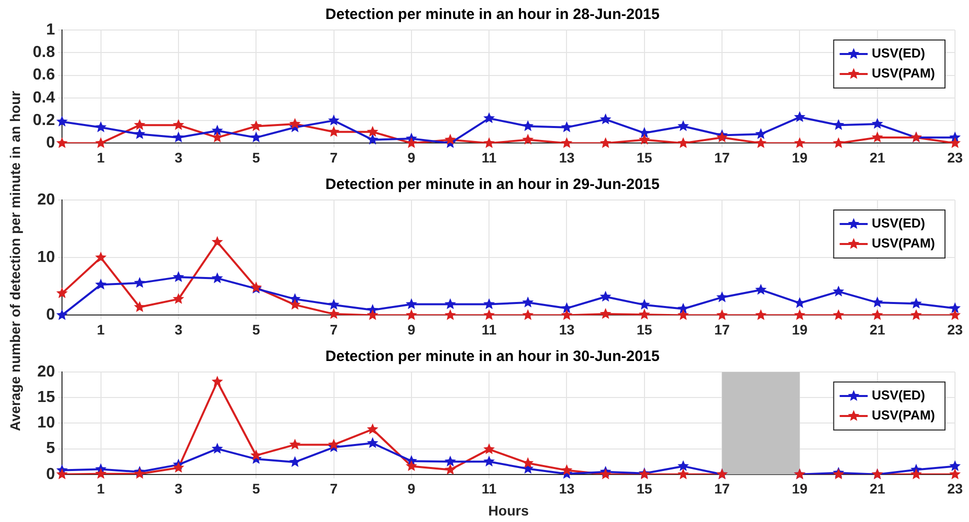 The image size is (969, 522). Describe the element at coordinates (508, 510) in the screenshot. I see `x-axis-title: Hours` at that location.